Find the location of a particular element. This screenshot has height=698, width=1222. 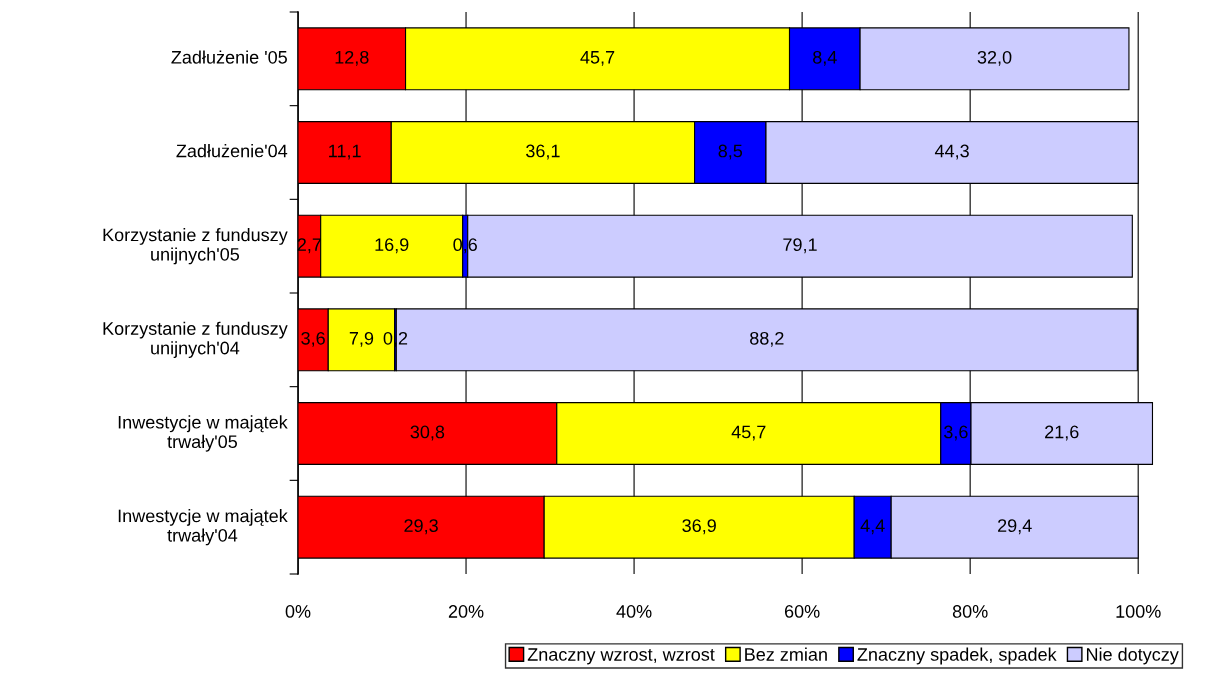

data-label: 36,9 is located at coordinates (699, 527).